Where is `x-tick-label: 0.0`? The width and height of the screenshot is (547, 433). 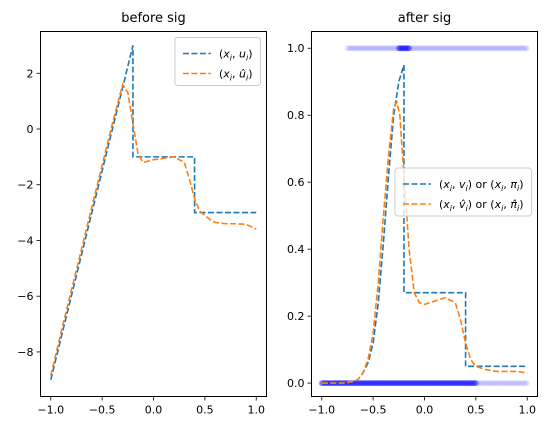 x-tick-label: 0.0 is located at coordinates (154, 410).